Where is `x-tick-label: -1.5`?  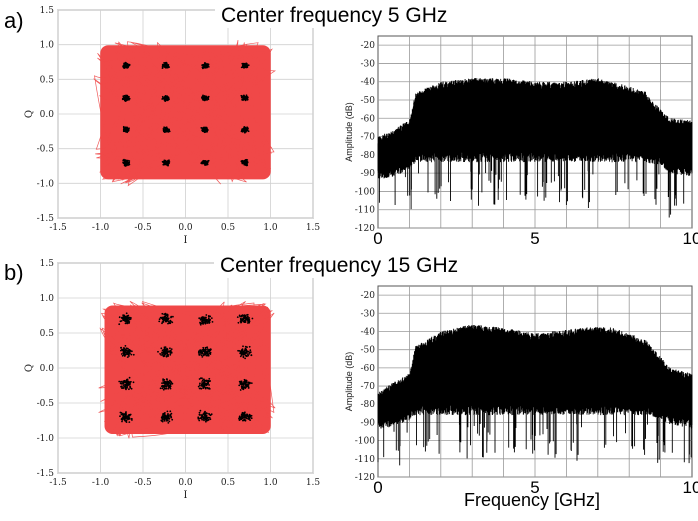
x-tick-label: -1.5 is located at coordinates (58, 483).